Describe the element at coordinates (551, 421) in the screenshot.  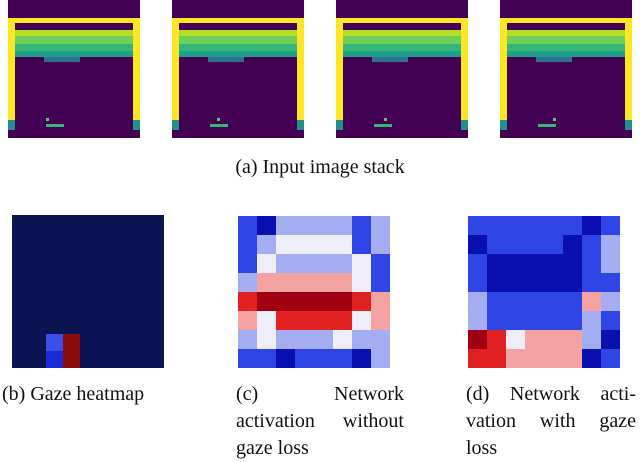
I see `caption-line: vation with gaze` at that location.